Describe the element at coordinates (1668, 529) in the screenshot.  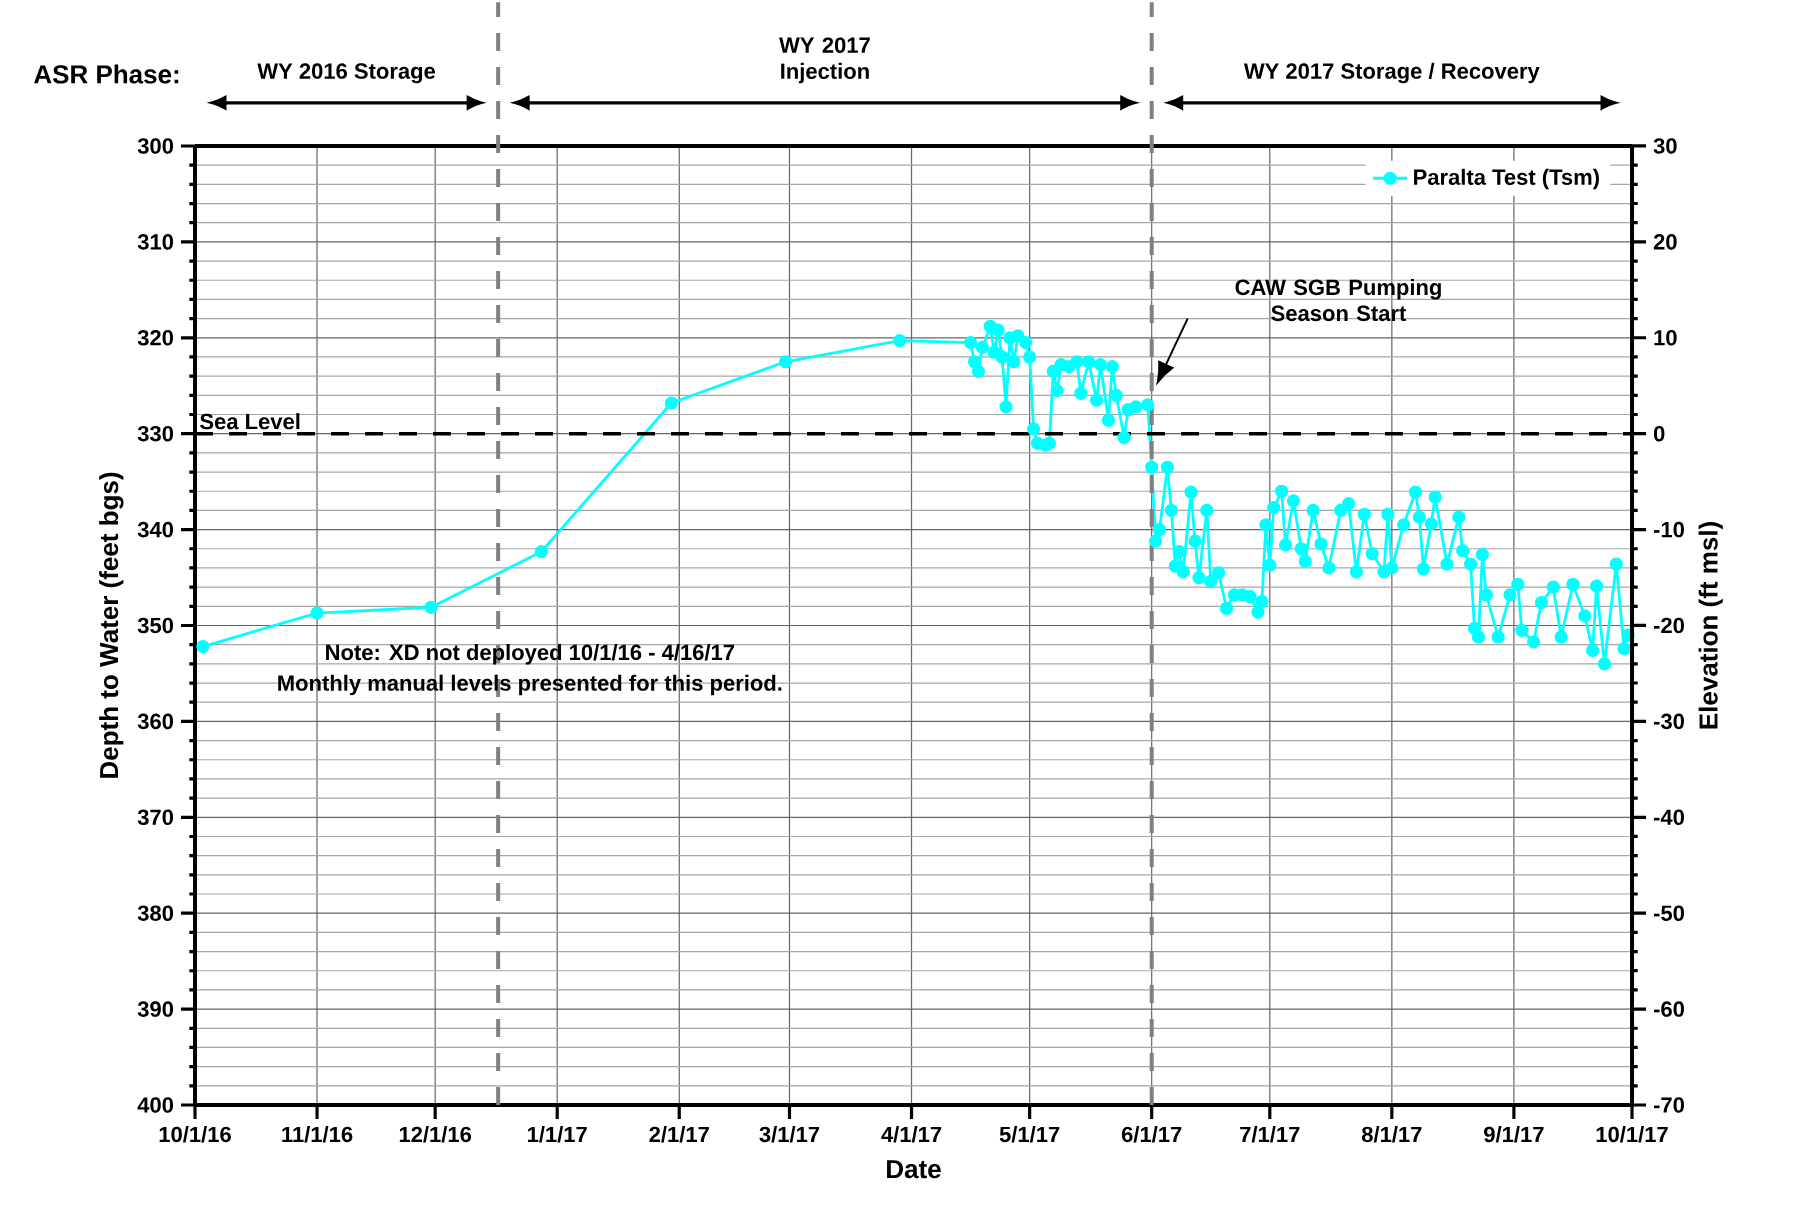
I see `y2-tick-label: -10` at that location.